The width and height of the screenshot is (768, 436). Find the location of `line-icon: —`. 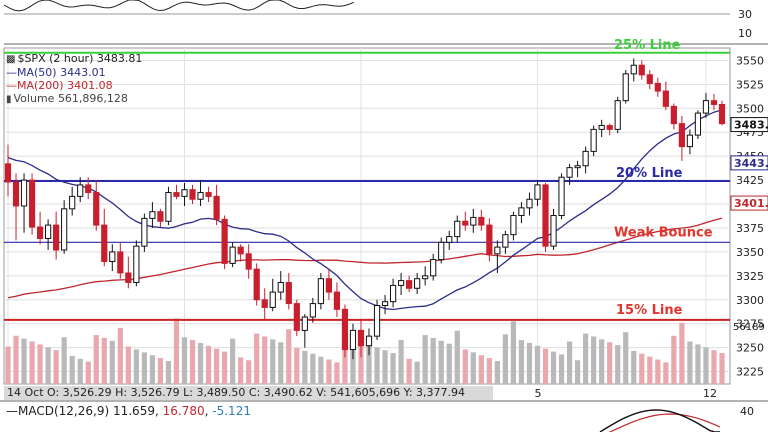

line-icon: — is located at coordinates (12, 411).